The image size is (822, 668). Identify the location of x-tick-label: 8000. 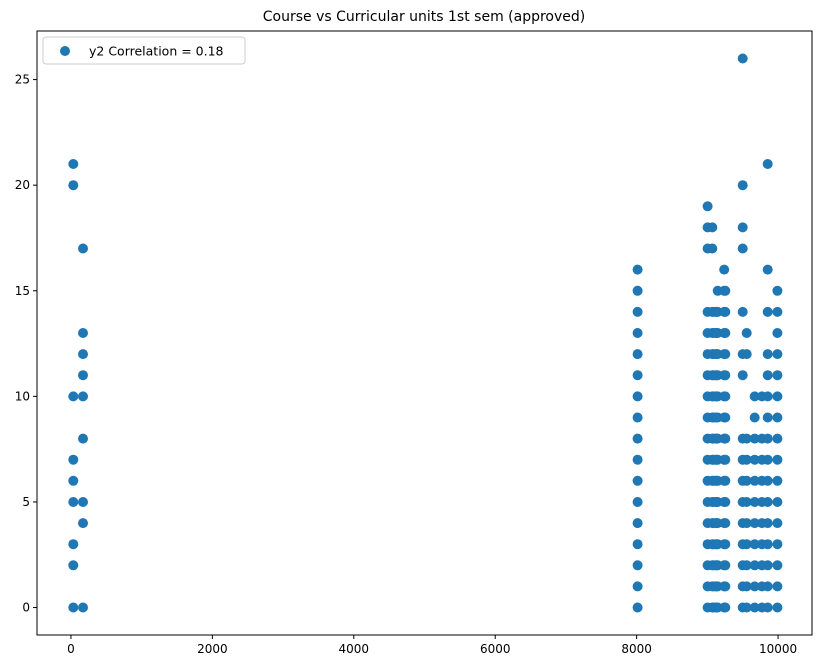
(636, 649).